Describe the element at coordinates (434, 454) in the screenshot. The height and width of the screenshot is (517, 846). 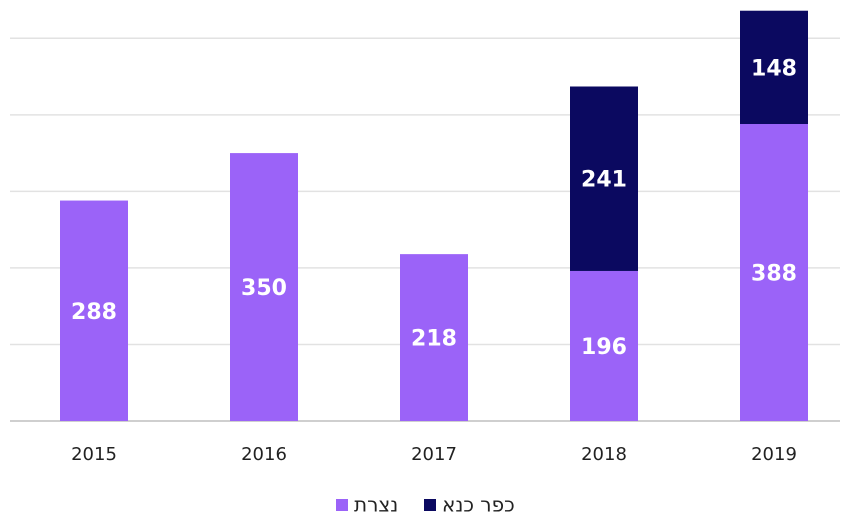
I see `x-tick-label: 2017` at that location.